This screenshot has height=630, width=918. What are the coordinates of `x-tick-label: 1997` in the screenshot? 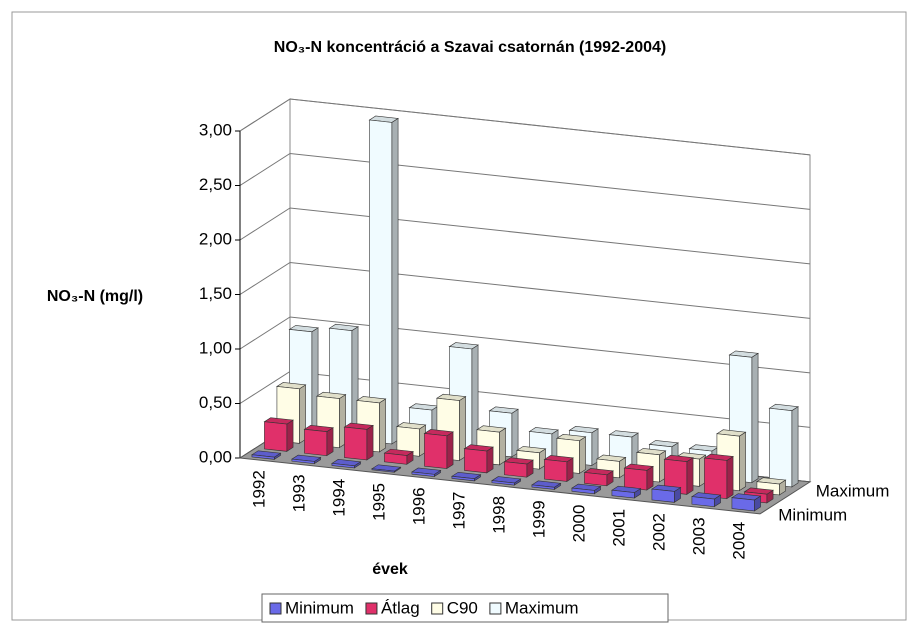 It's located at (458, 511).